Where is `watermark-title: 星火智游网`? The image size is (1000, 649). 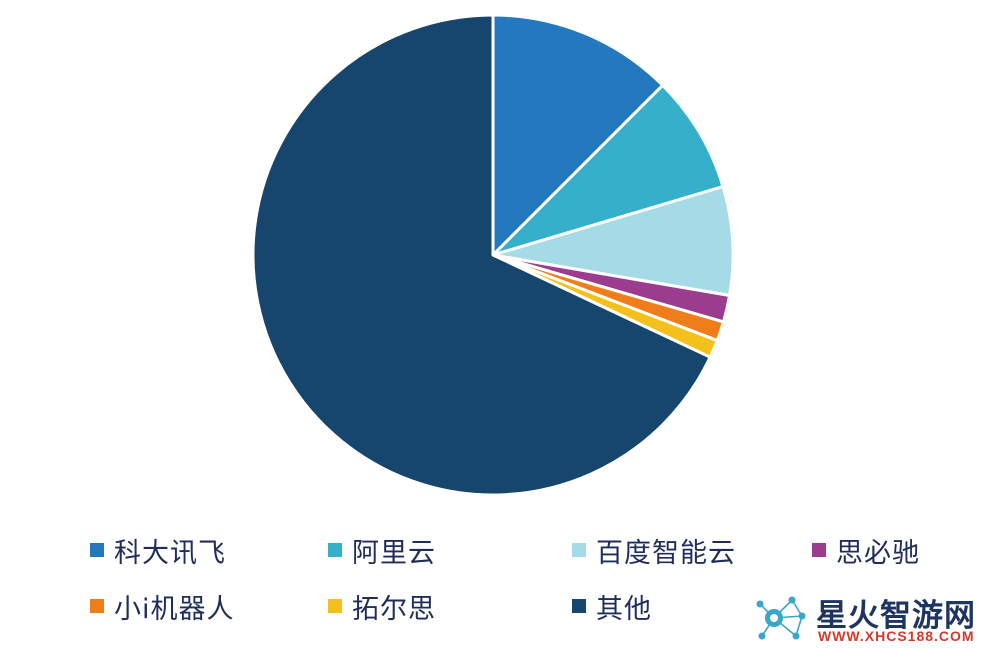 watermark-title: 星火智游网 is located at coordinates (896, 616).